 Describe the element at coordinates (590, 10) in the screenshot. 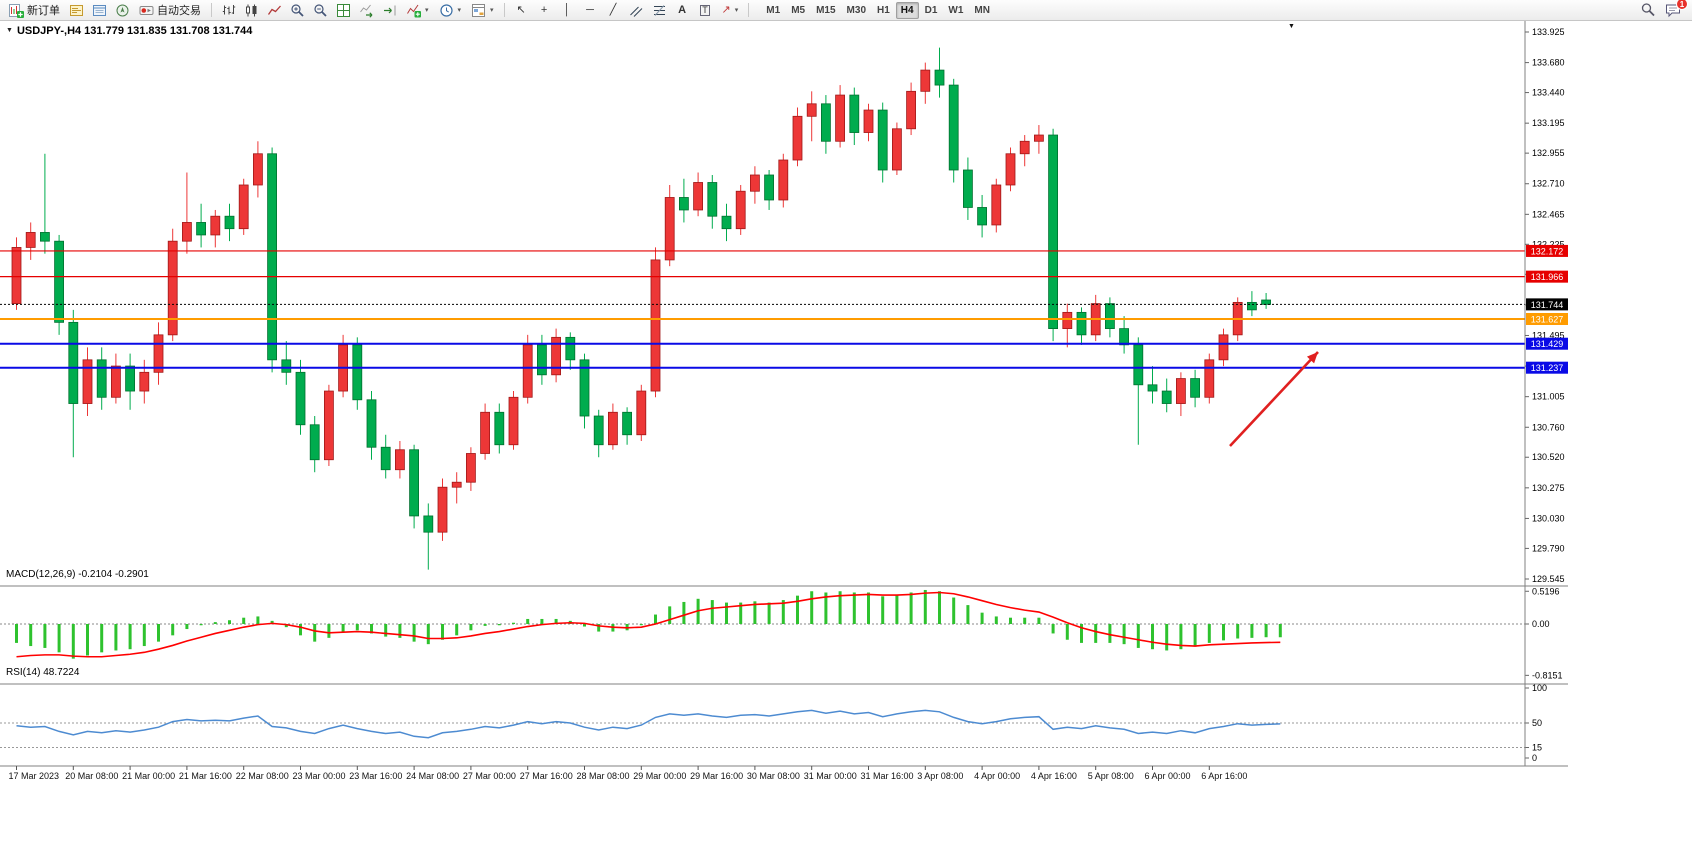

I see `horizontal-line-tool-button: ─` at that location.